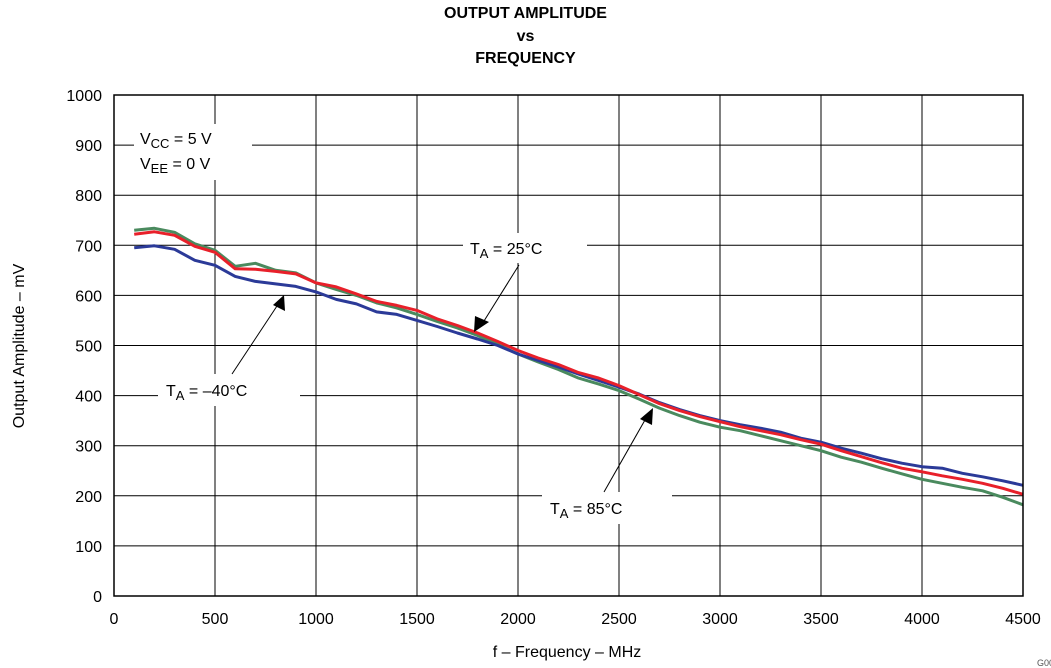  I want to click on vee-condition: VEE = 0 V, so click(175, 166).